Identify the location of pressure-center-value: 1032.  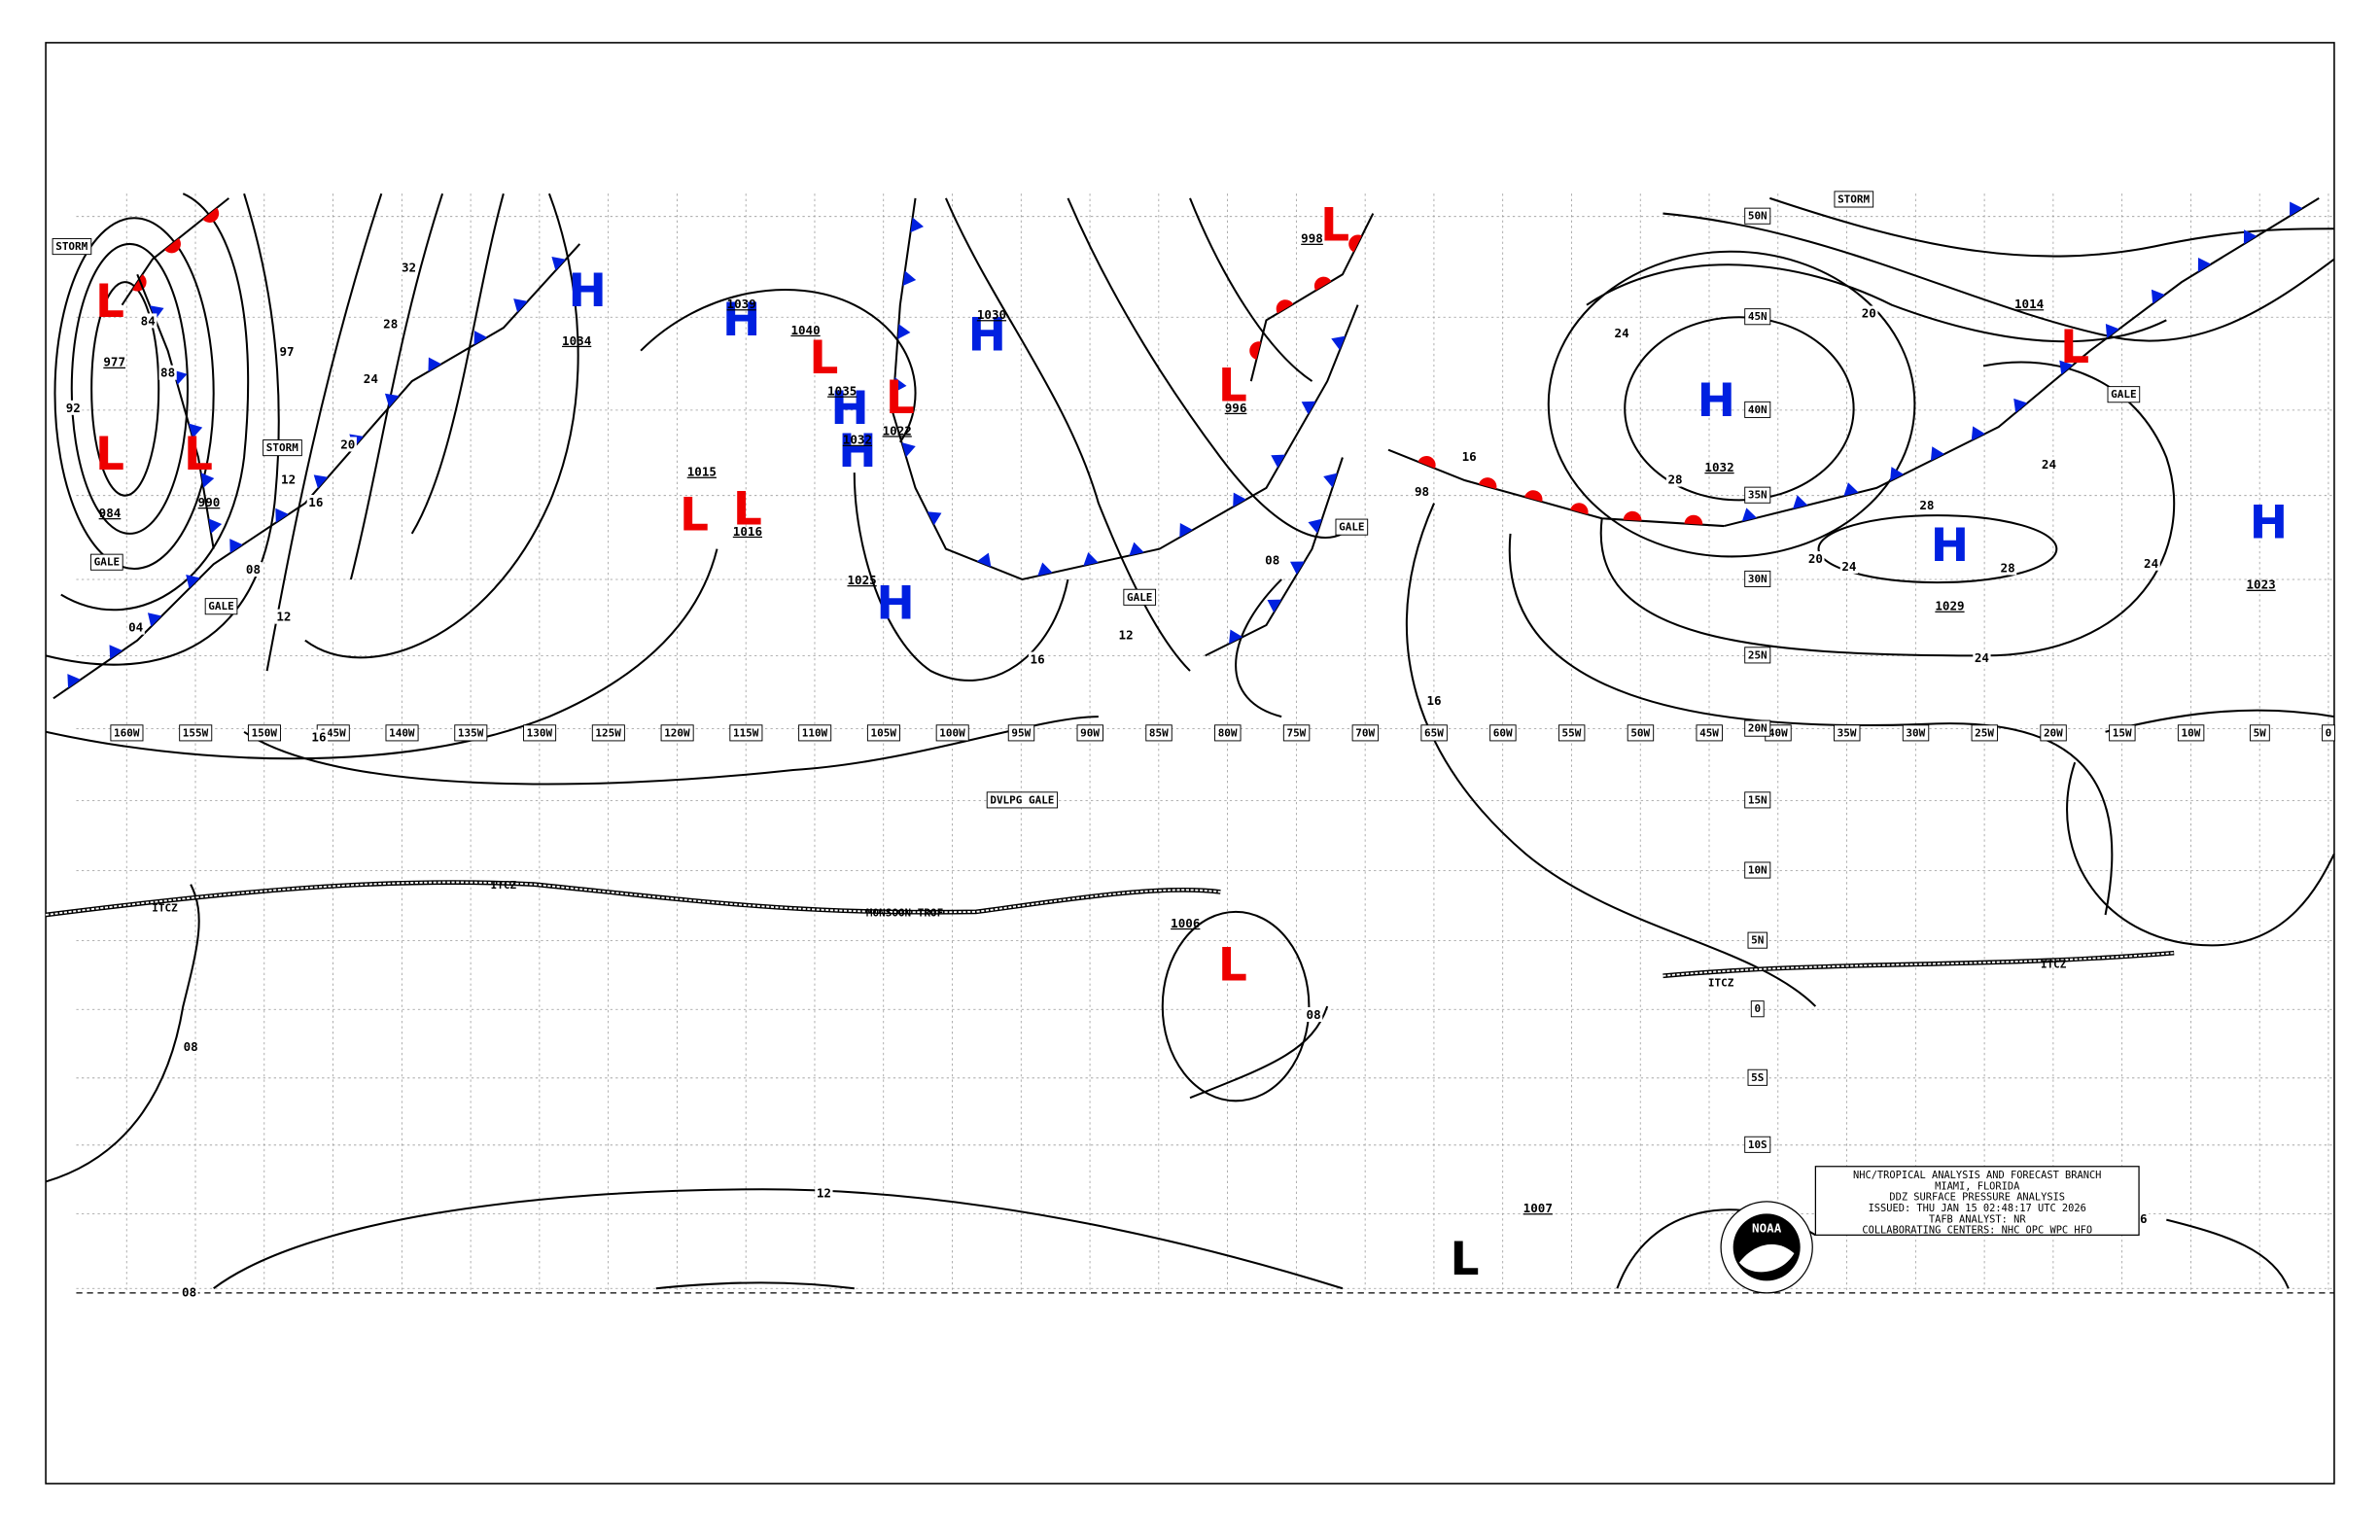
(1718, 467).